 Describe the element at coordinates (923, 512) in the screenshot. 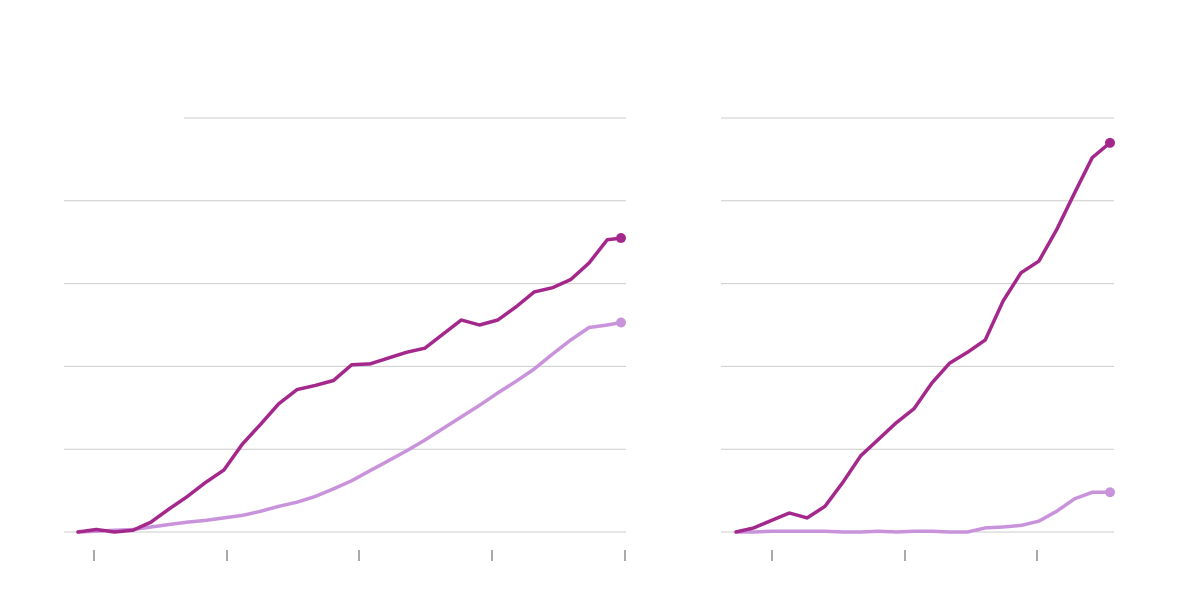

I see `series-line` at that location.